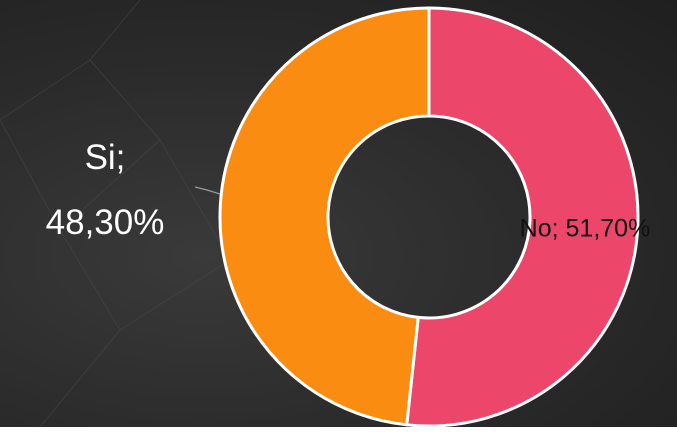  Describe the element at coordinates (585, 229) in the screenshot. I see `data-label: No; 51,70%` at that location.